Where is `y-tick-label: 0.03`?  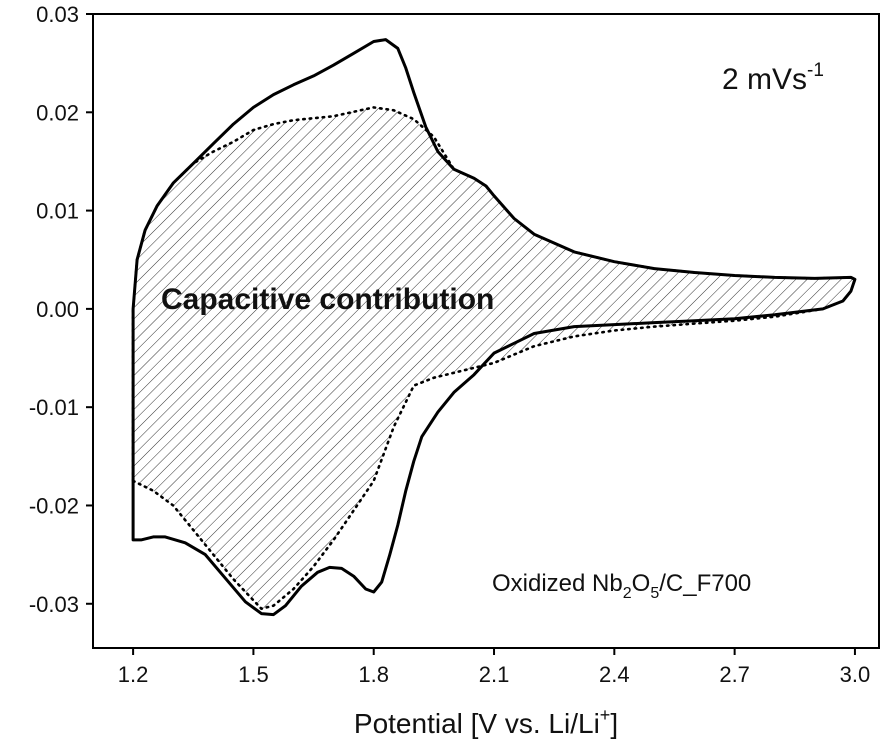
y-tick-label: 0.03 is located at coordinates (57, 14).